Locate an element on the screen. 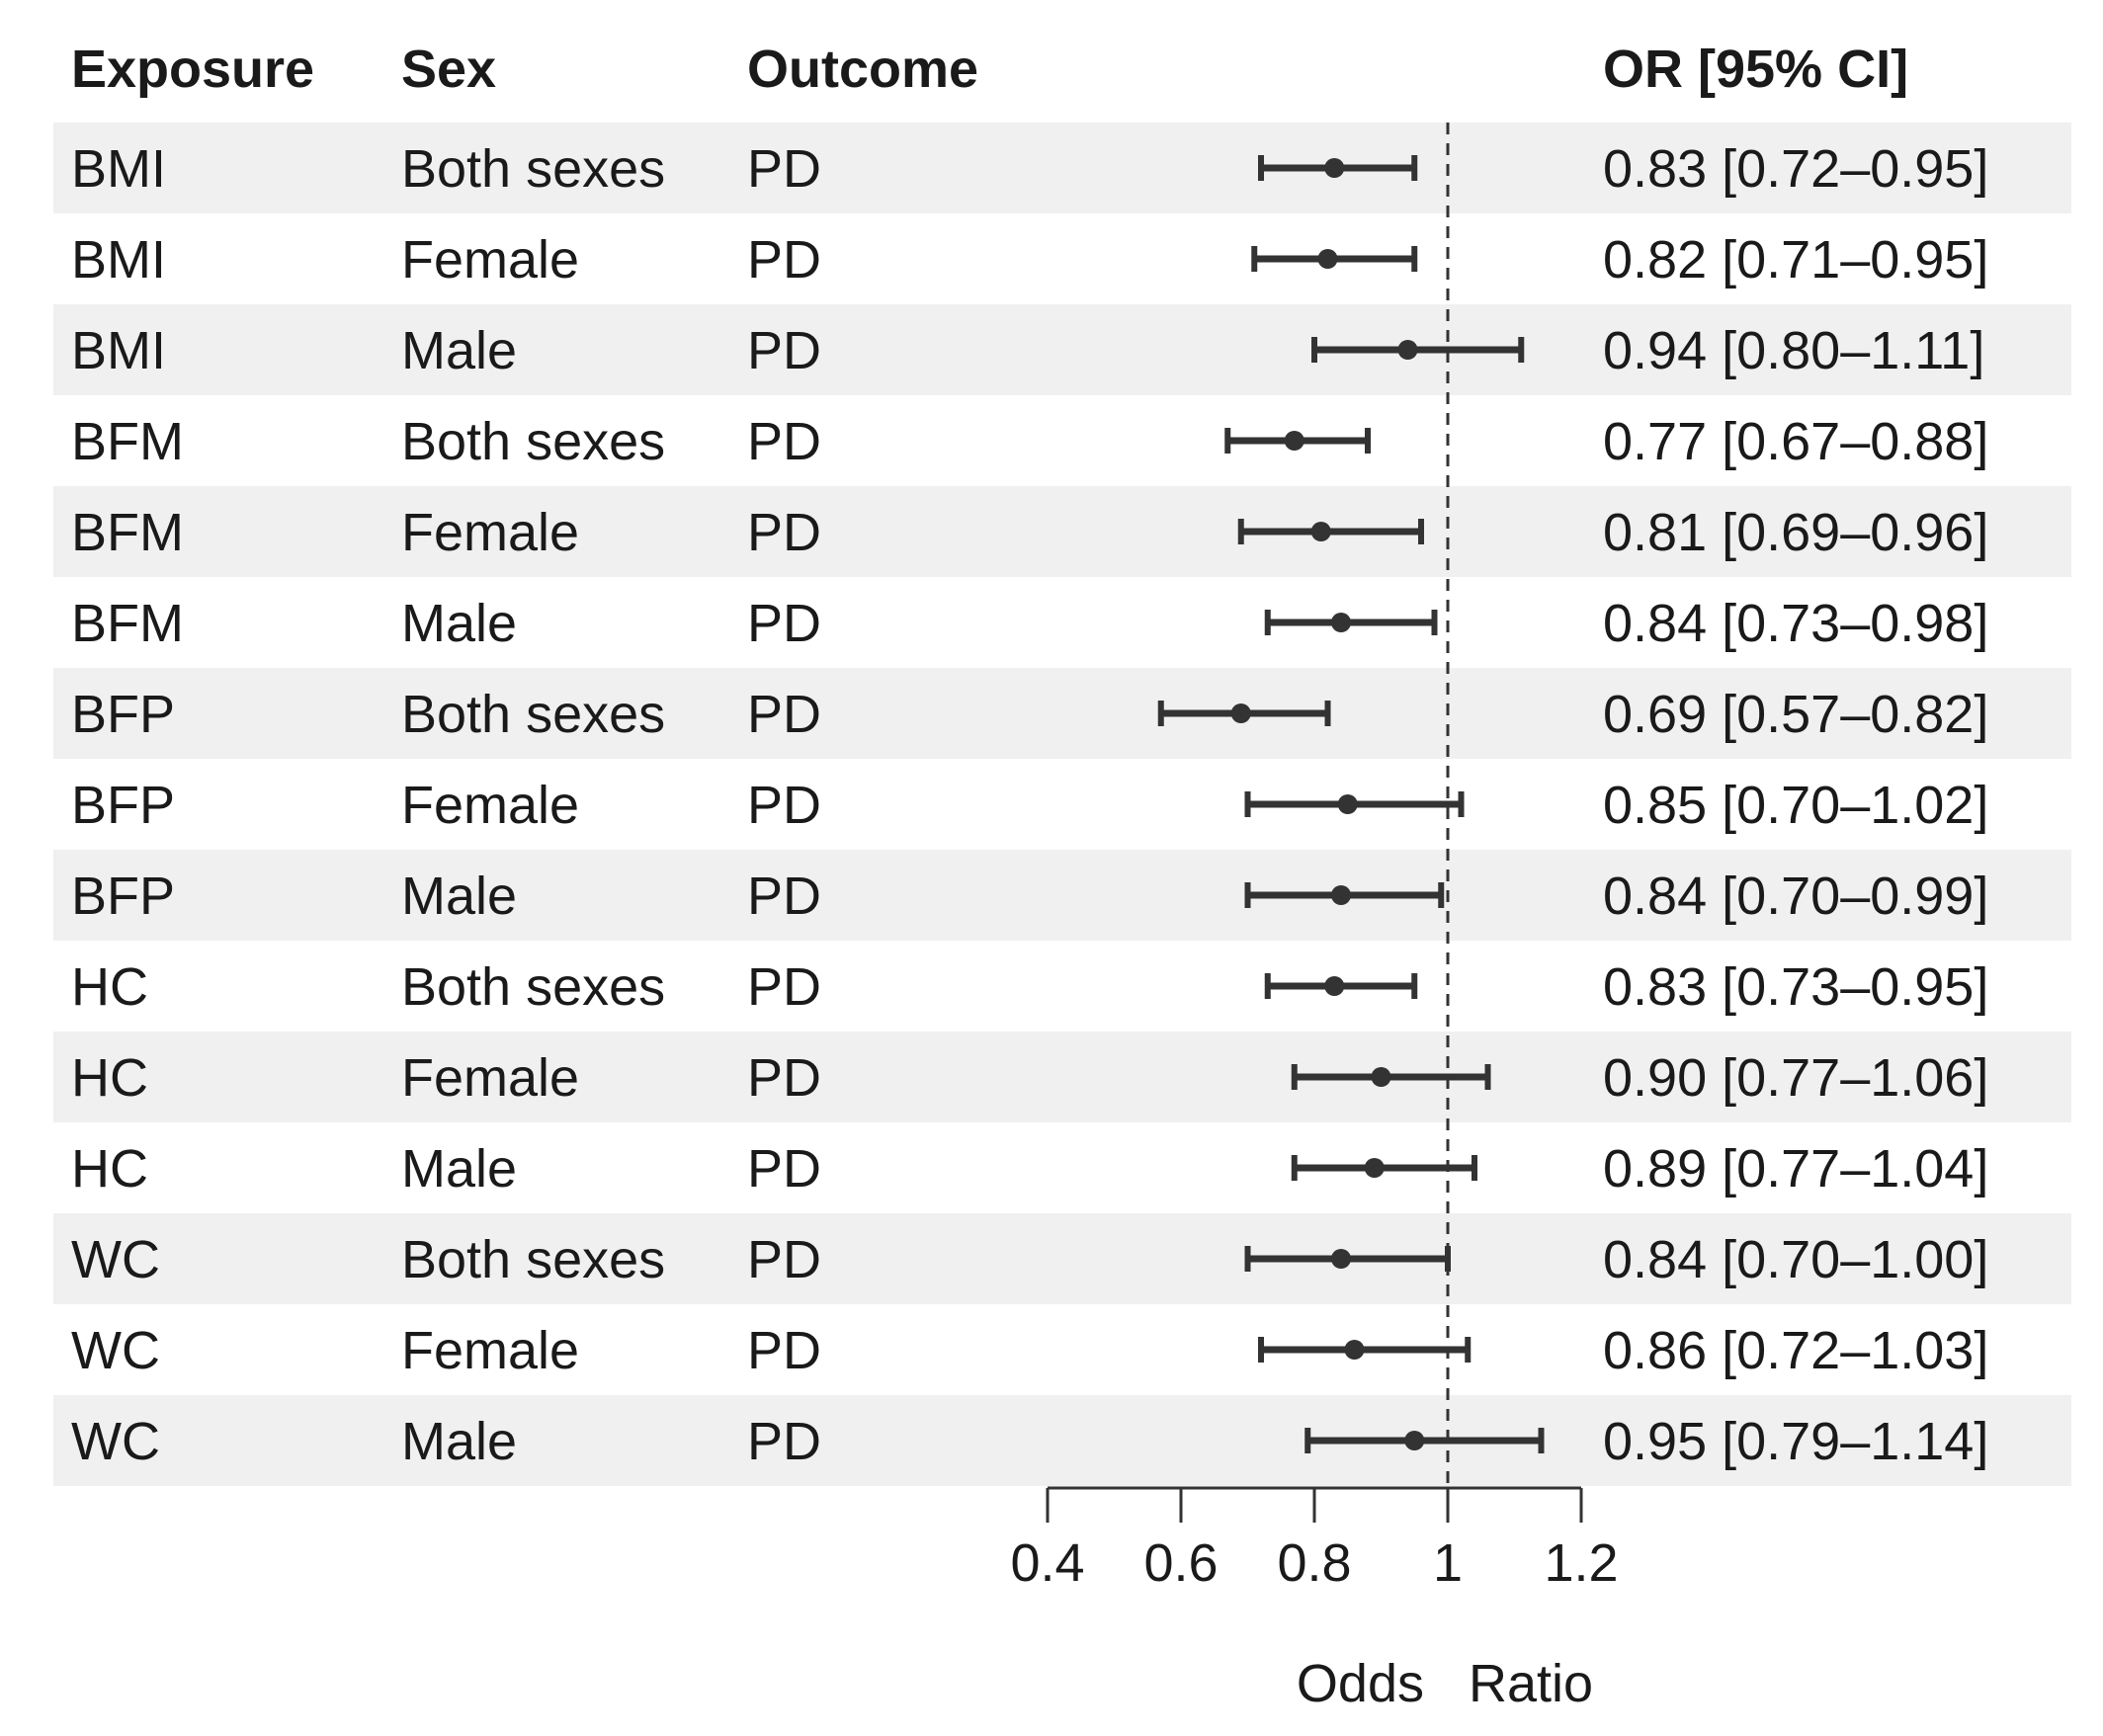 This screenshot has height=1736, width=2103. or-ci-label: 0.82 [0.71–0.95] is located at coordinates (1795, 260).